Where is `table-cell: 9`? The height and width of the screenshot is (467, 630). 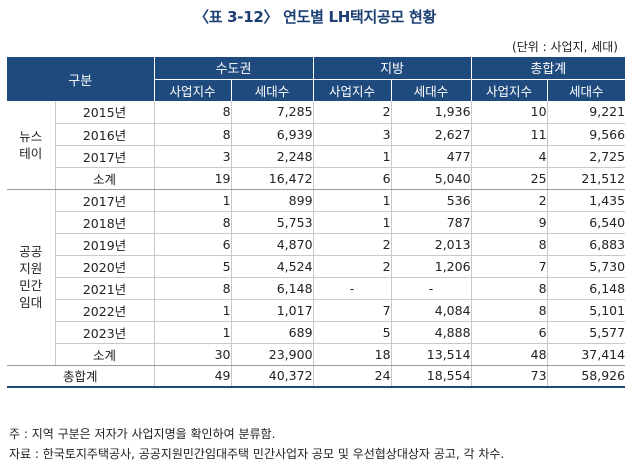 table-cell: 9 is located at coordinates (509, 222).